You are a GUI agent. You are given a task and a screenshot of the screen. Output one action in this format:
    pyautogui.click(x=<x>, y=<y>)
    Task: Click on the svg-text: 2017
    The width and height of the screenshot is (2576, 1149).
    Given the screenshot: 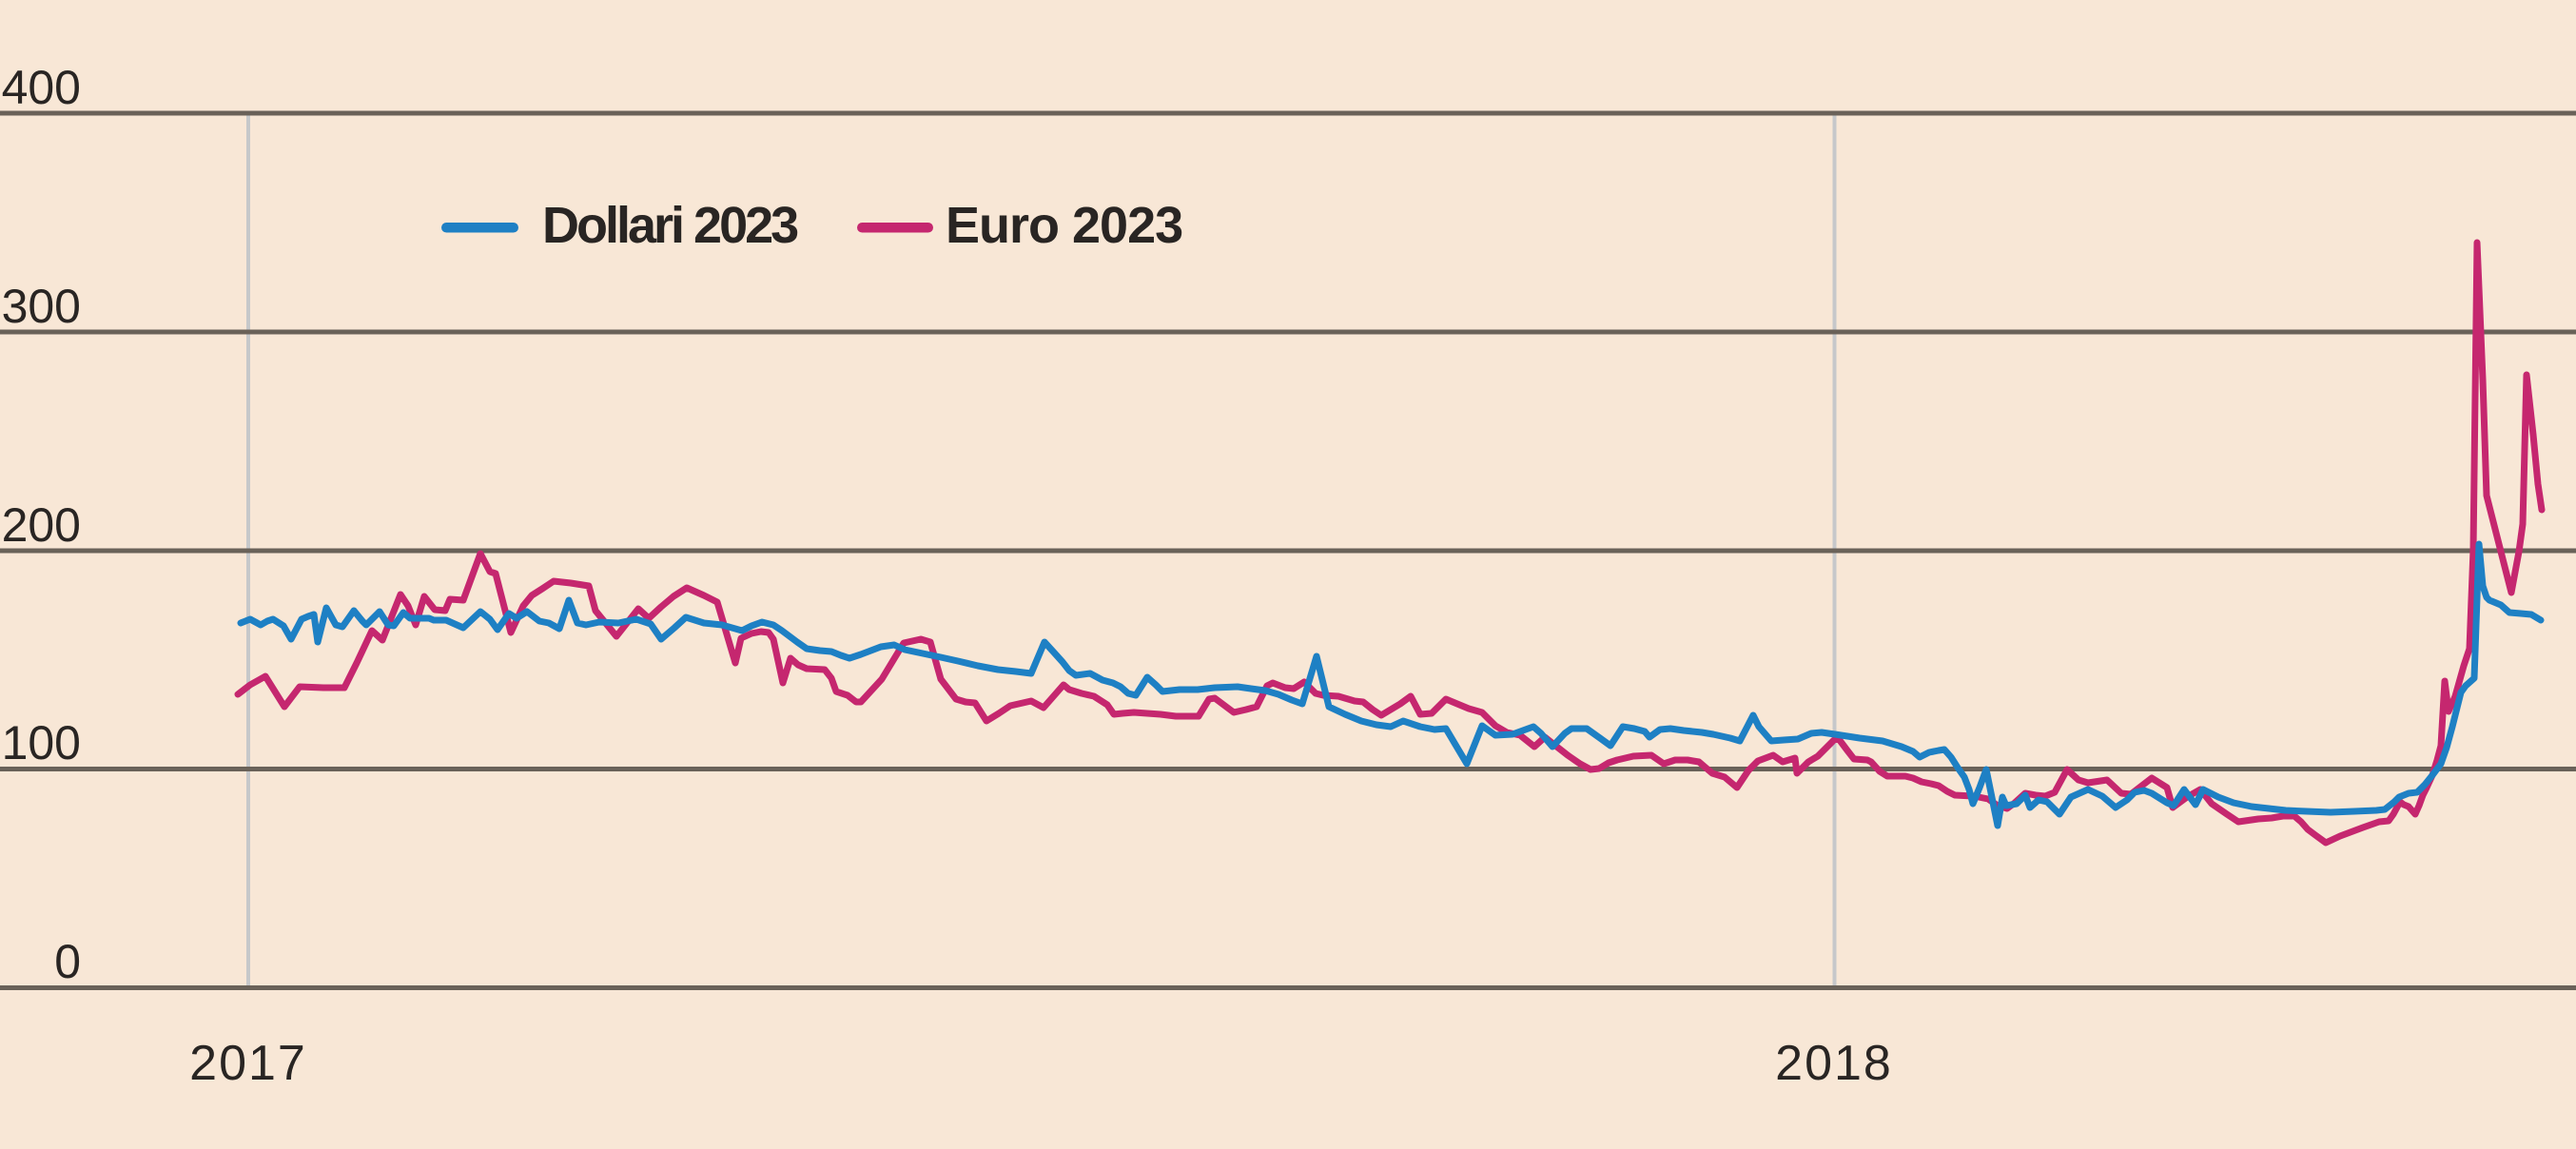 What is the action you would take?
    pyautogui.click(x=248, y=1063)
    